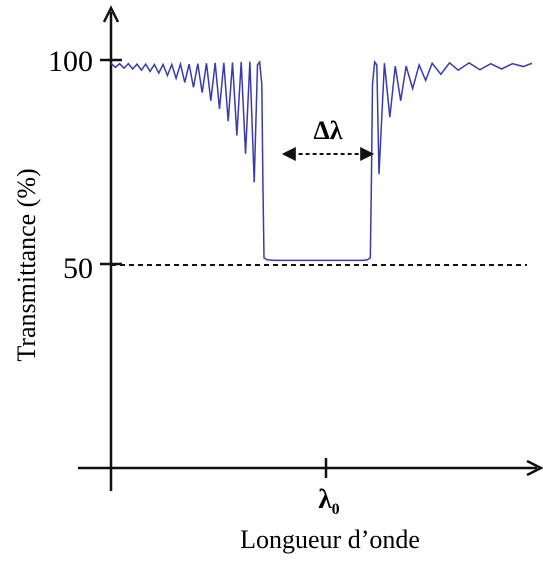 The height and width of the screenshot is (563, 543). Describe the element at coordinates (78, 268) in the screenshot. I see `ytick-label-50: 50` at that location.